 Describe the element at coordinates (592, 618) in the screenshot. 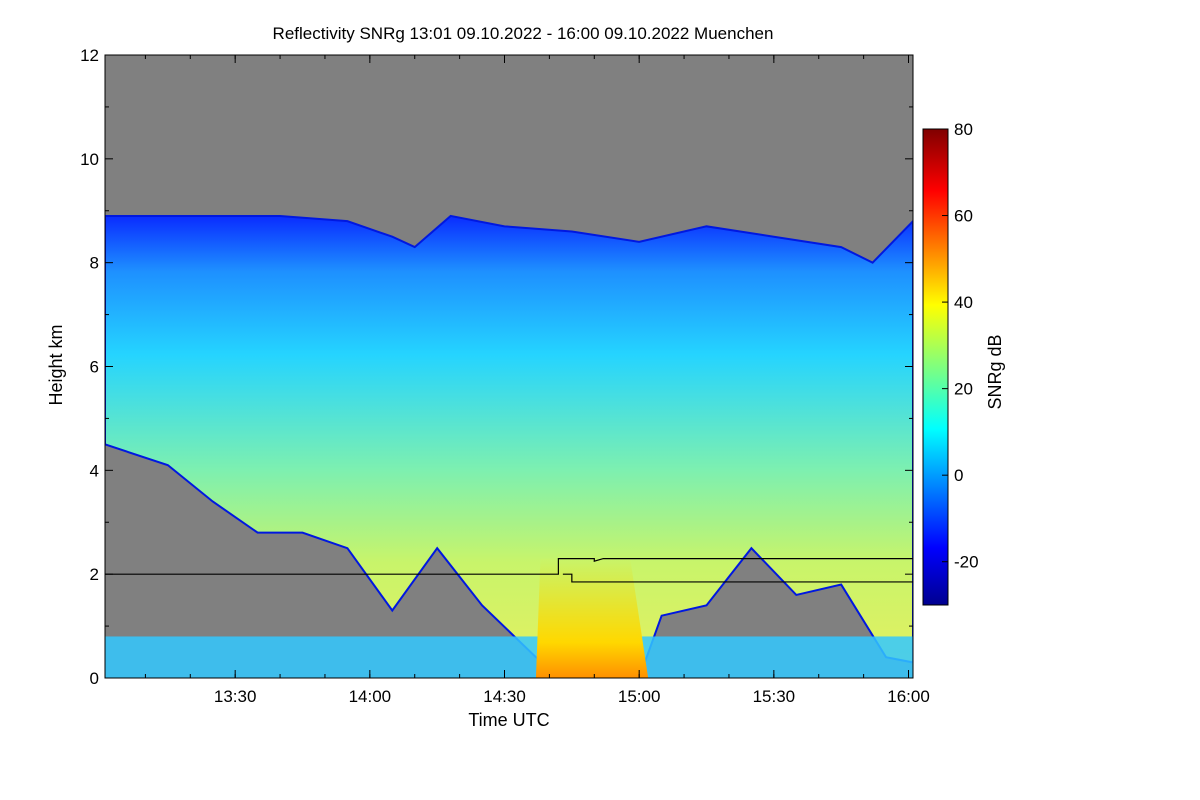

I see `precipitation-core` at that location.